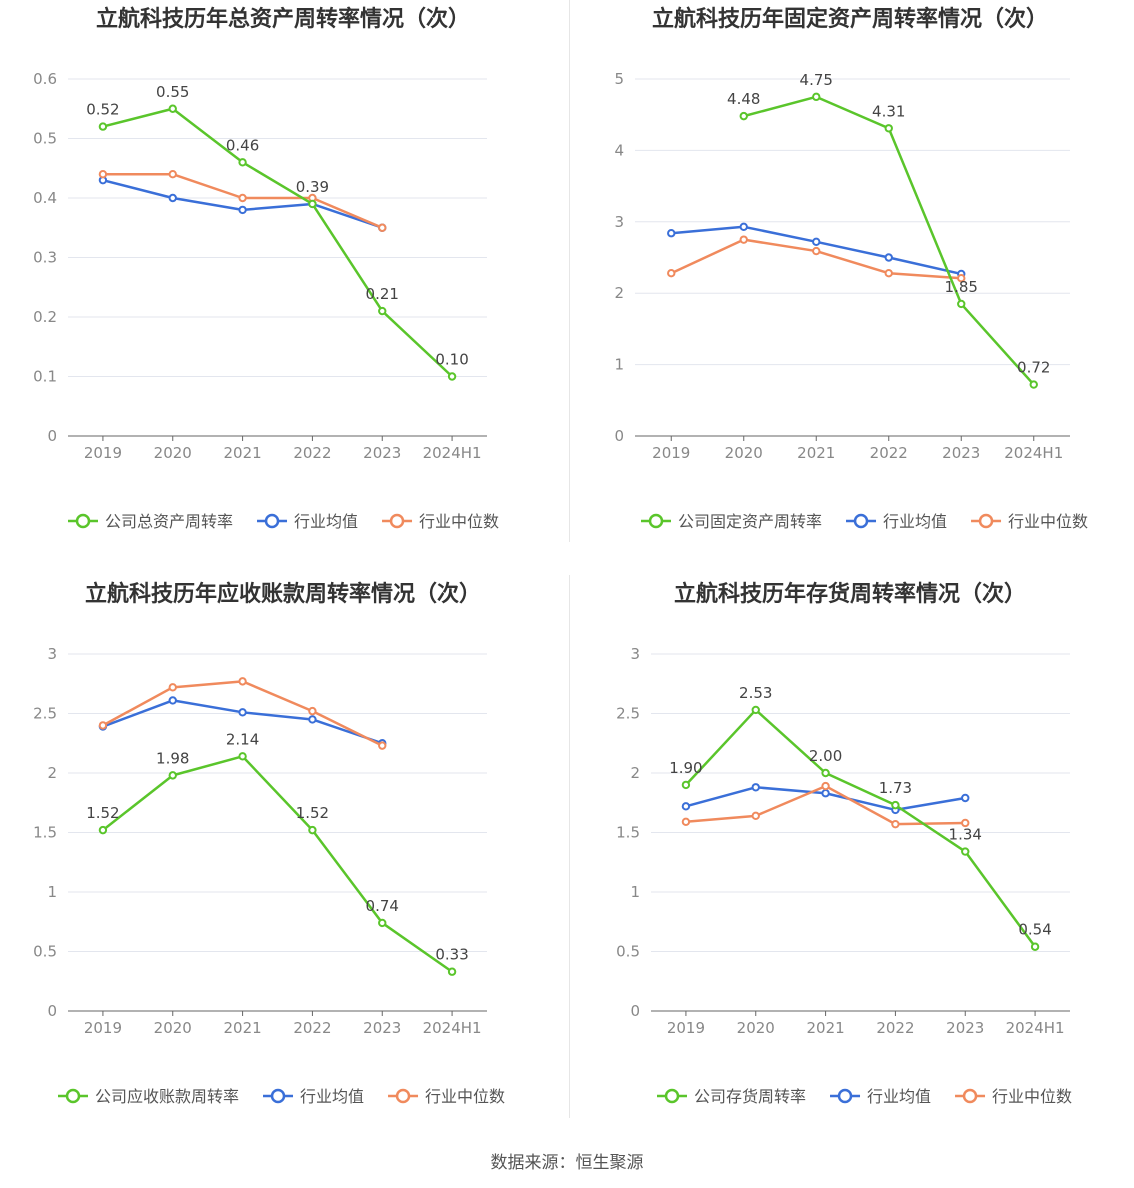 The image size is (1134, 1188). I want to click on y-tick-label: 2.5, so click(45, 714).